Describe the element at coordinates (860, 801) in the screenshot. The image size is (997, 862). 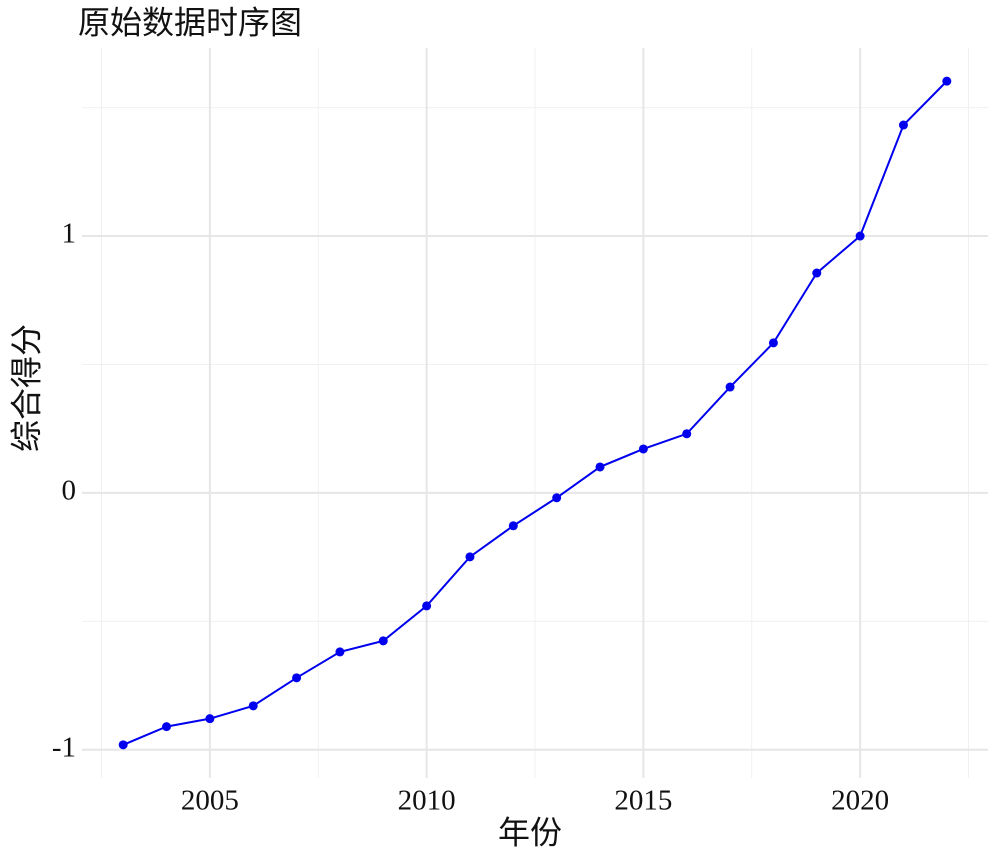
I see `x-tick-label: 2020` at that location.